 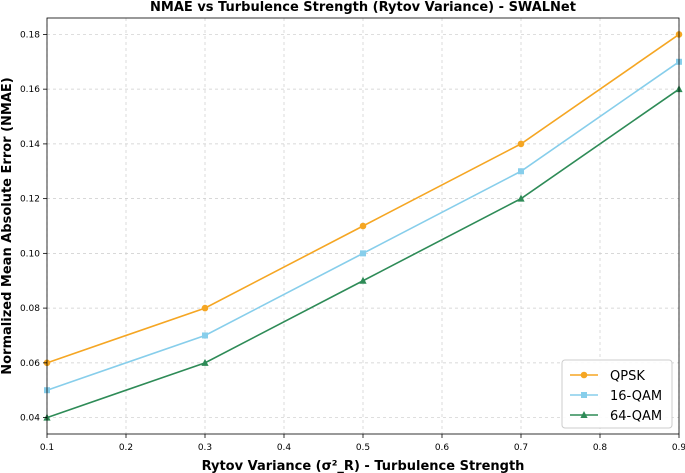 I want to click on y-tick-label: 0.06, so click(x=30, y=364).